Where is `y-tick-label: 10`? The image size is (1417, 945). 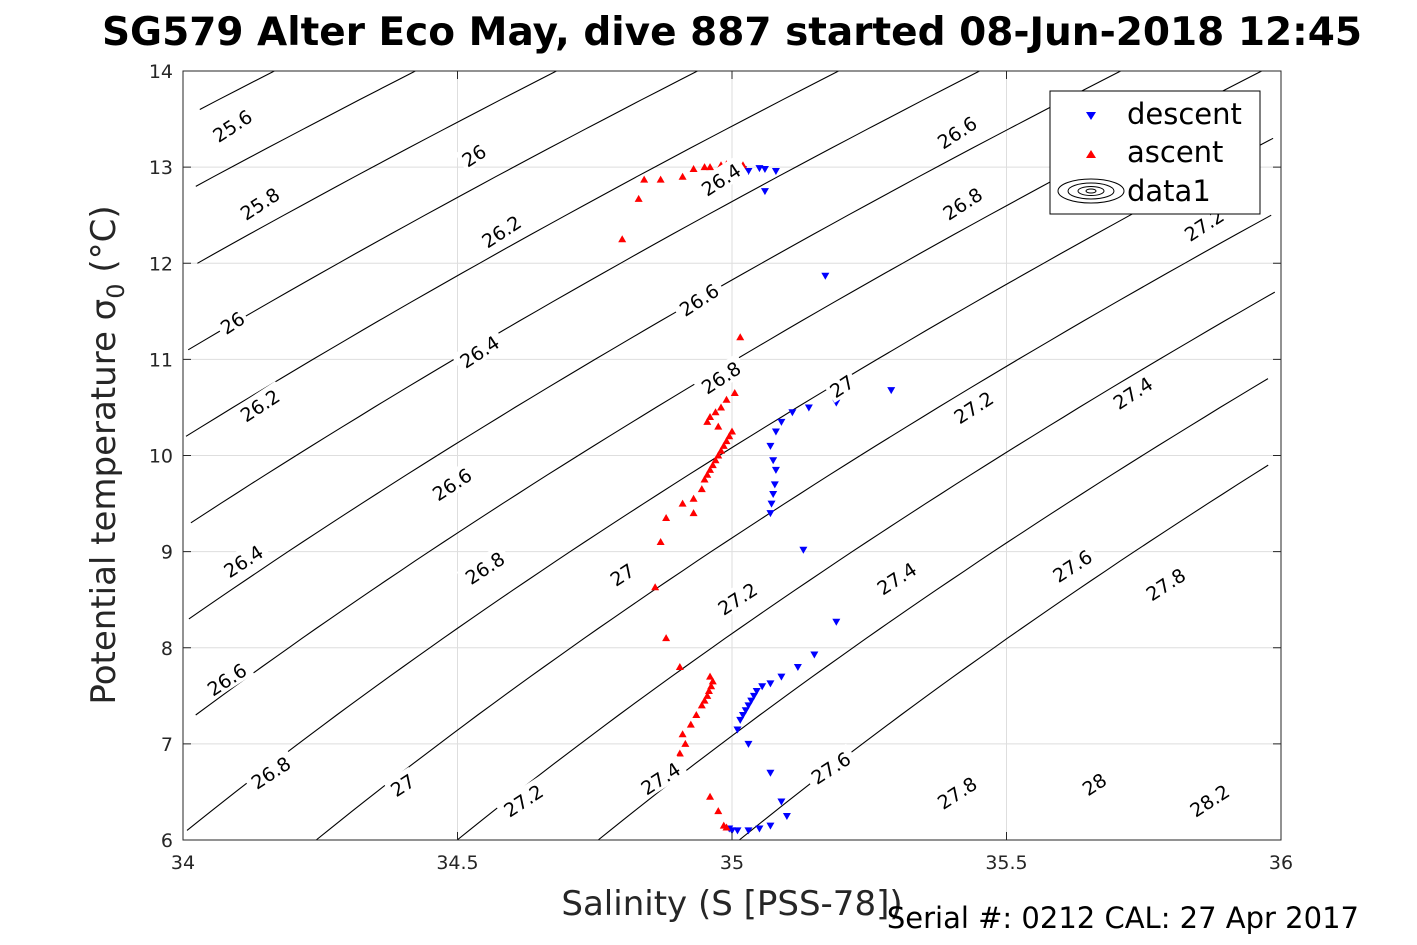 y-tick-label: 10 is located at coordinates (161, 457).